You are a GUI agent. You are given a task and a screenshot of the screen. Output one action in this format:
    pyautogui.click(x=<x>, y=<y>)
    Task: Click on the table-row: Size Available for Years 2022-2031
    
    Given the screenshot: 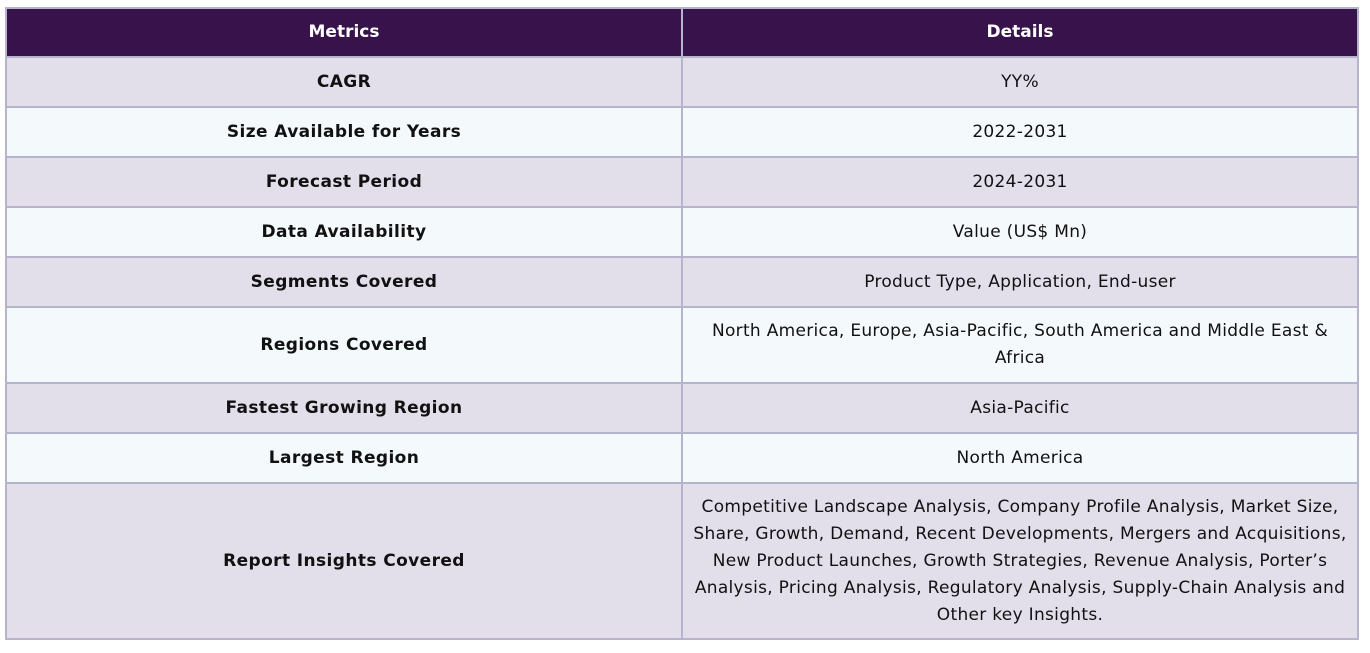 What is the action you would take?
    pyautogui.click(x=682, y=132)
    